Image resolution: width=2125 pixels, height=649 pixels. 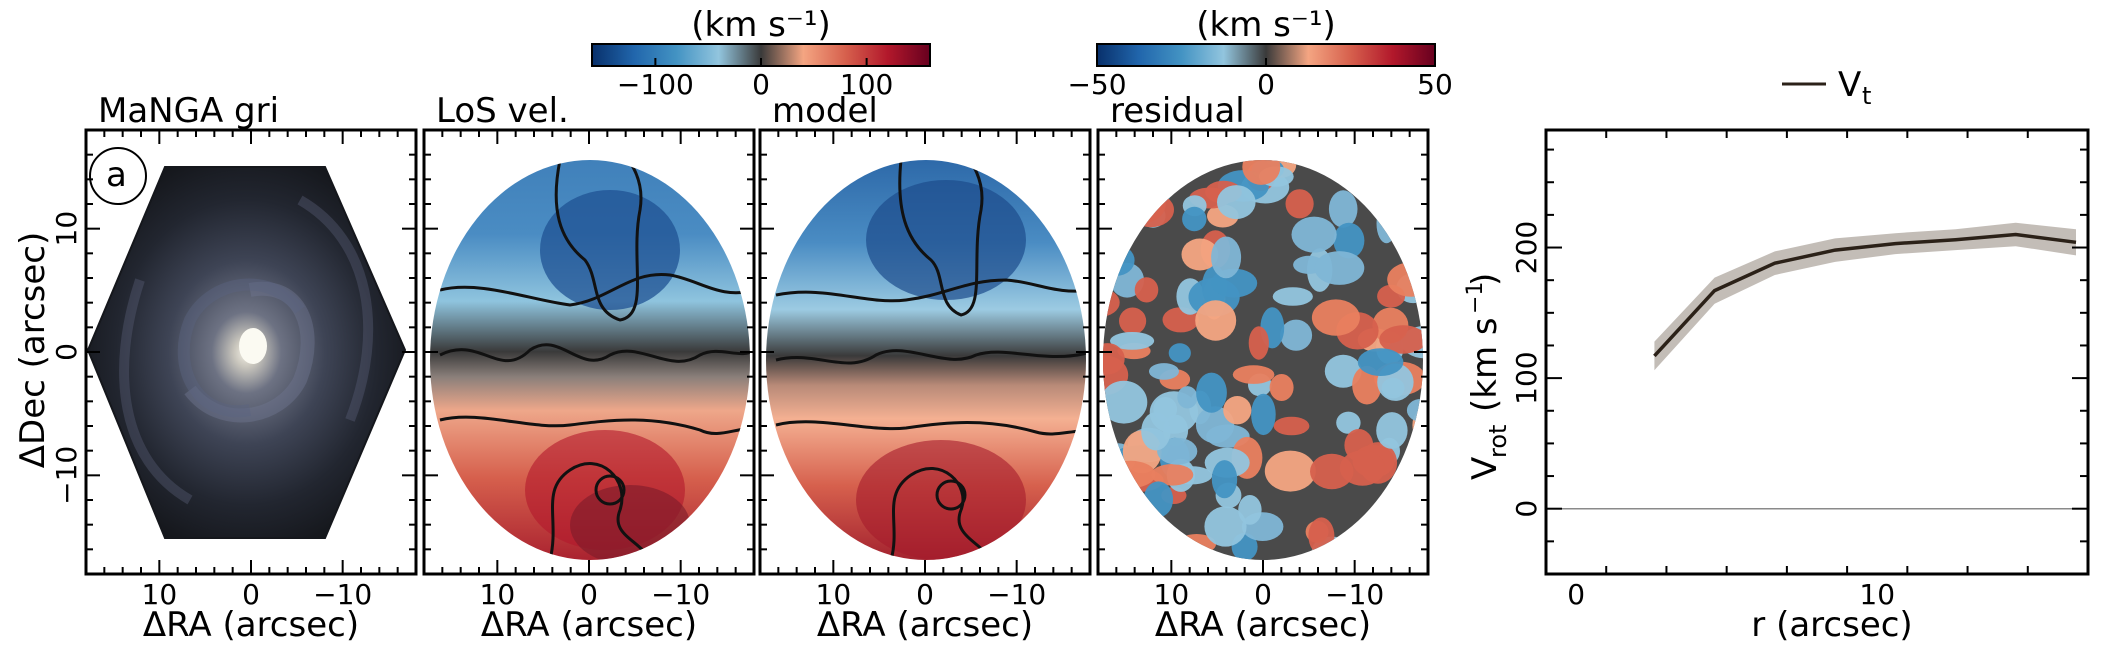 What do you see at coordinates (1259, 53) in the screenshot?
I see `colorbar-2: (km s⁻¹) −50 0 50` at bounding box center [1259, 53].